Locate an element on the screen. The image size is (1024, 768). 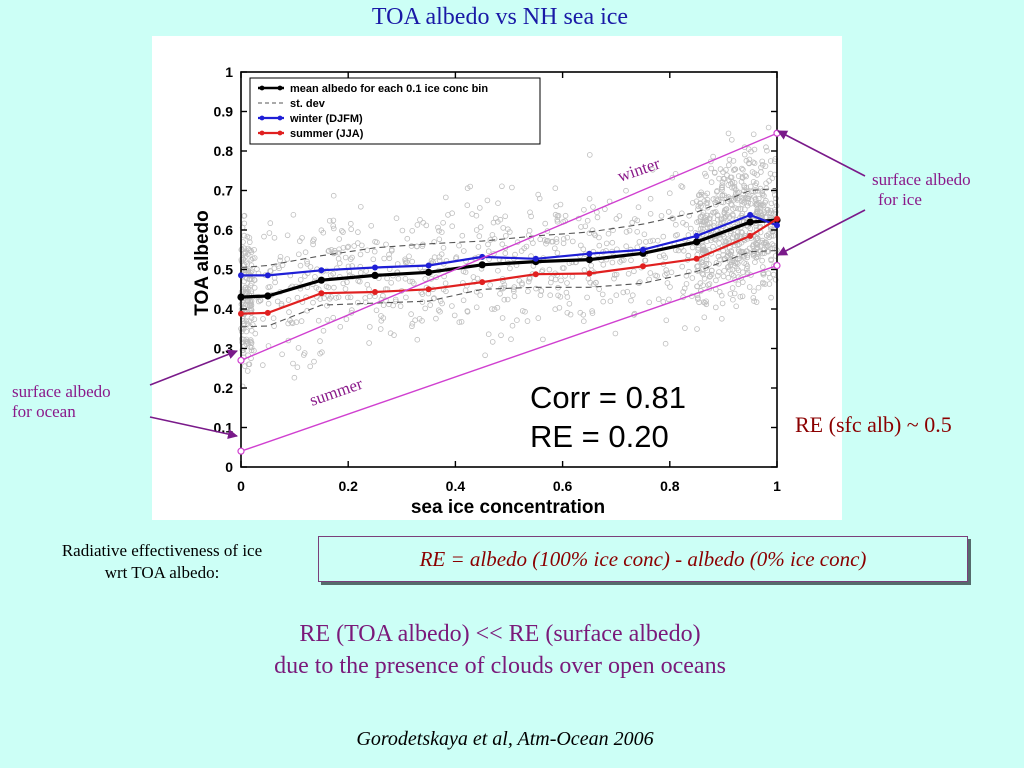
surface-albedo-ocean-line2: for ocean is located at coordinates (44, 411).